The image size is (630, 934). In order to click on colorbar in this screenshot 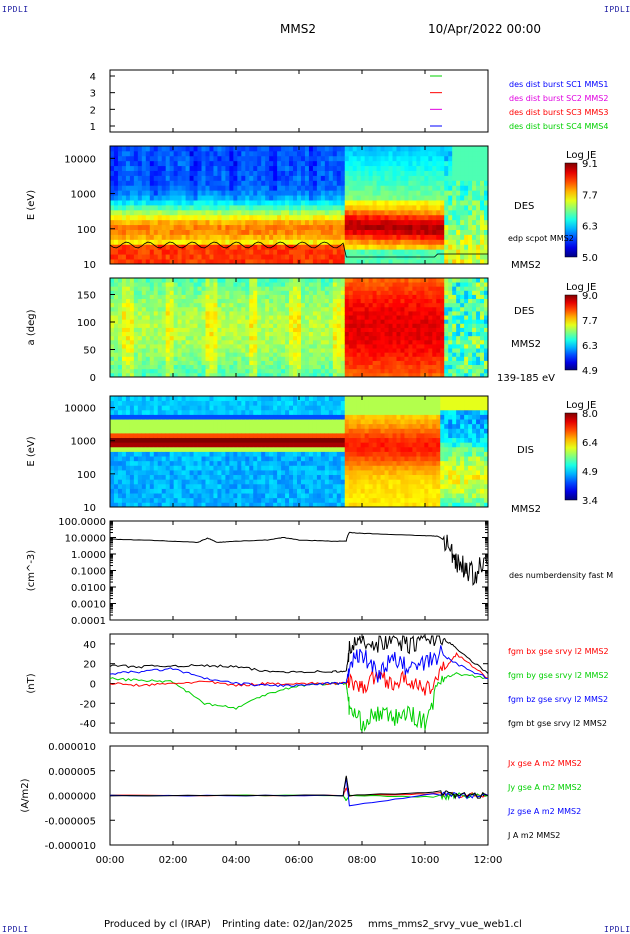, I will do `click(571, 210)`.